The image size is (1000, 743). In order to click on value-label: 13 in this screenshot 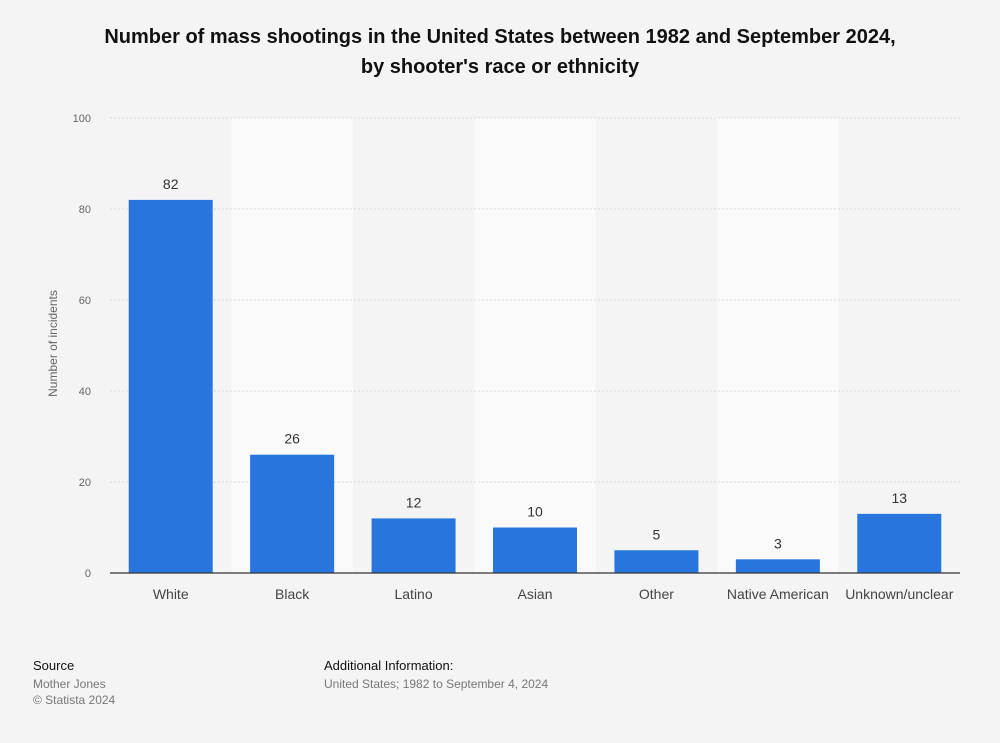, I will do `click(899, 498)`.